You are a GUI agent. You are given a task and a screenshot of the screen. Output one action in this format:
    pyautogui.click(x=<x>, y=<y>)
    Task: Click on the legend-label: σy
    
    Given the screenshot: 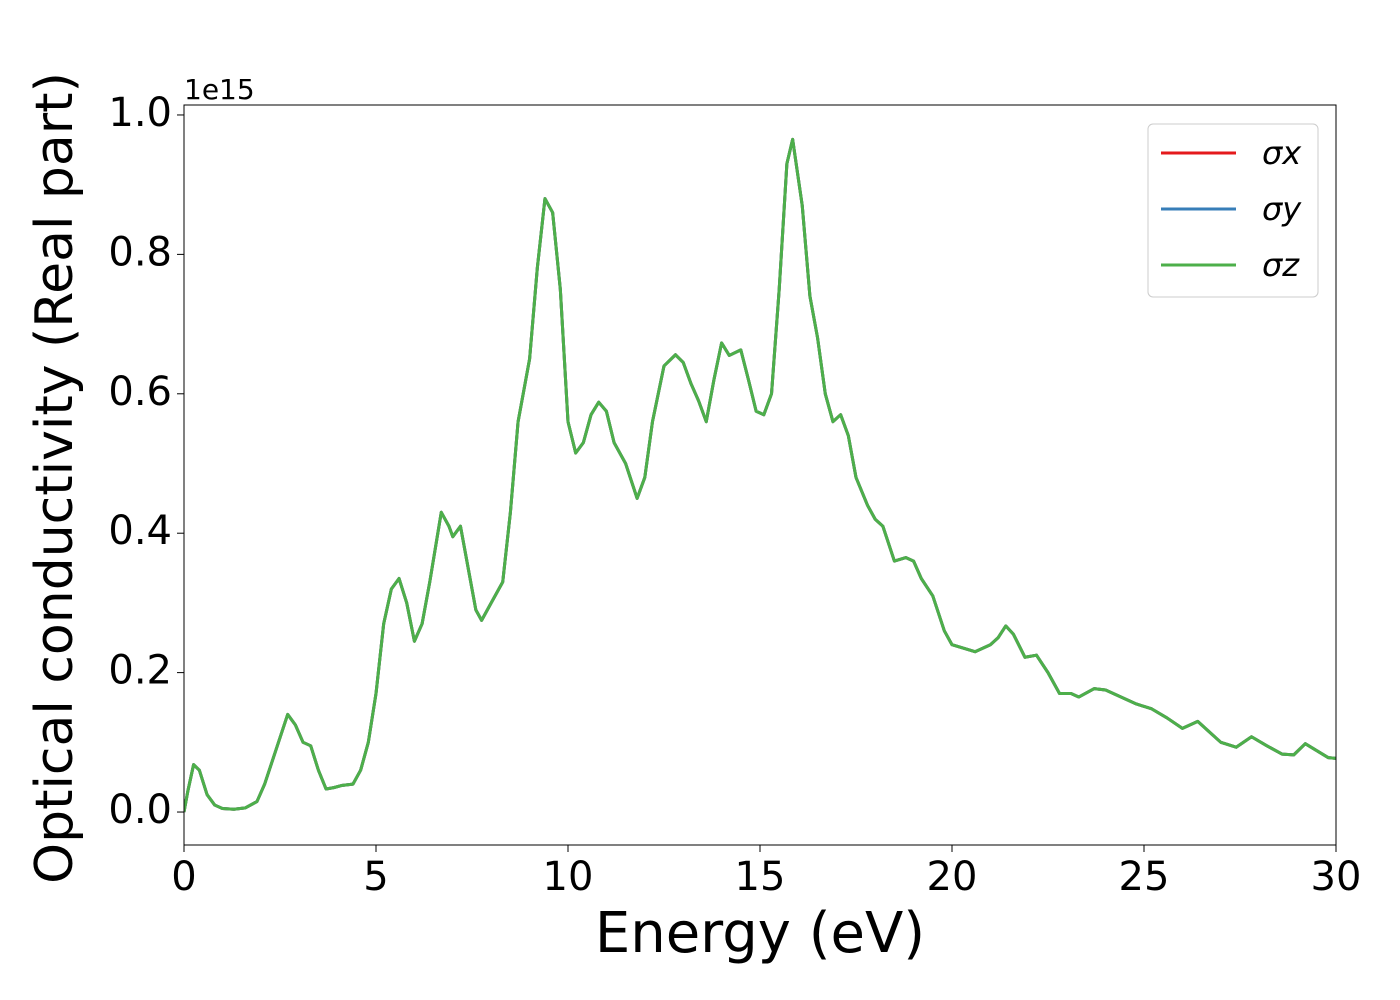 What is the action you would take?
    pyautogui.click(x=1282, y=209)
    